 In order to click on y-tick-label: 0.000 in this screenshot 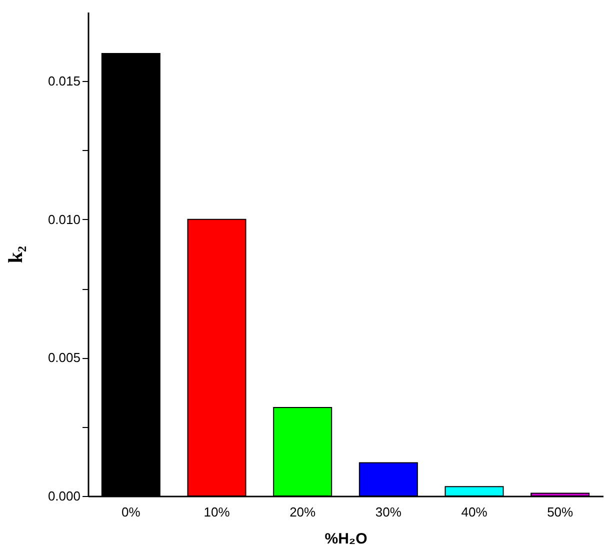, I will do `click(64, 496)`.